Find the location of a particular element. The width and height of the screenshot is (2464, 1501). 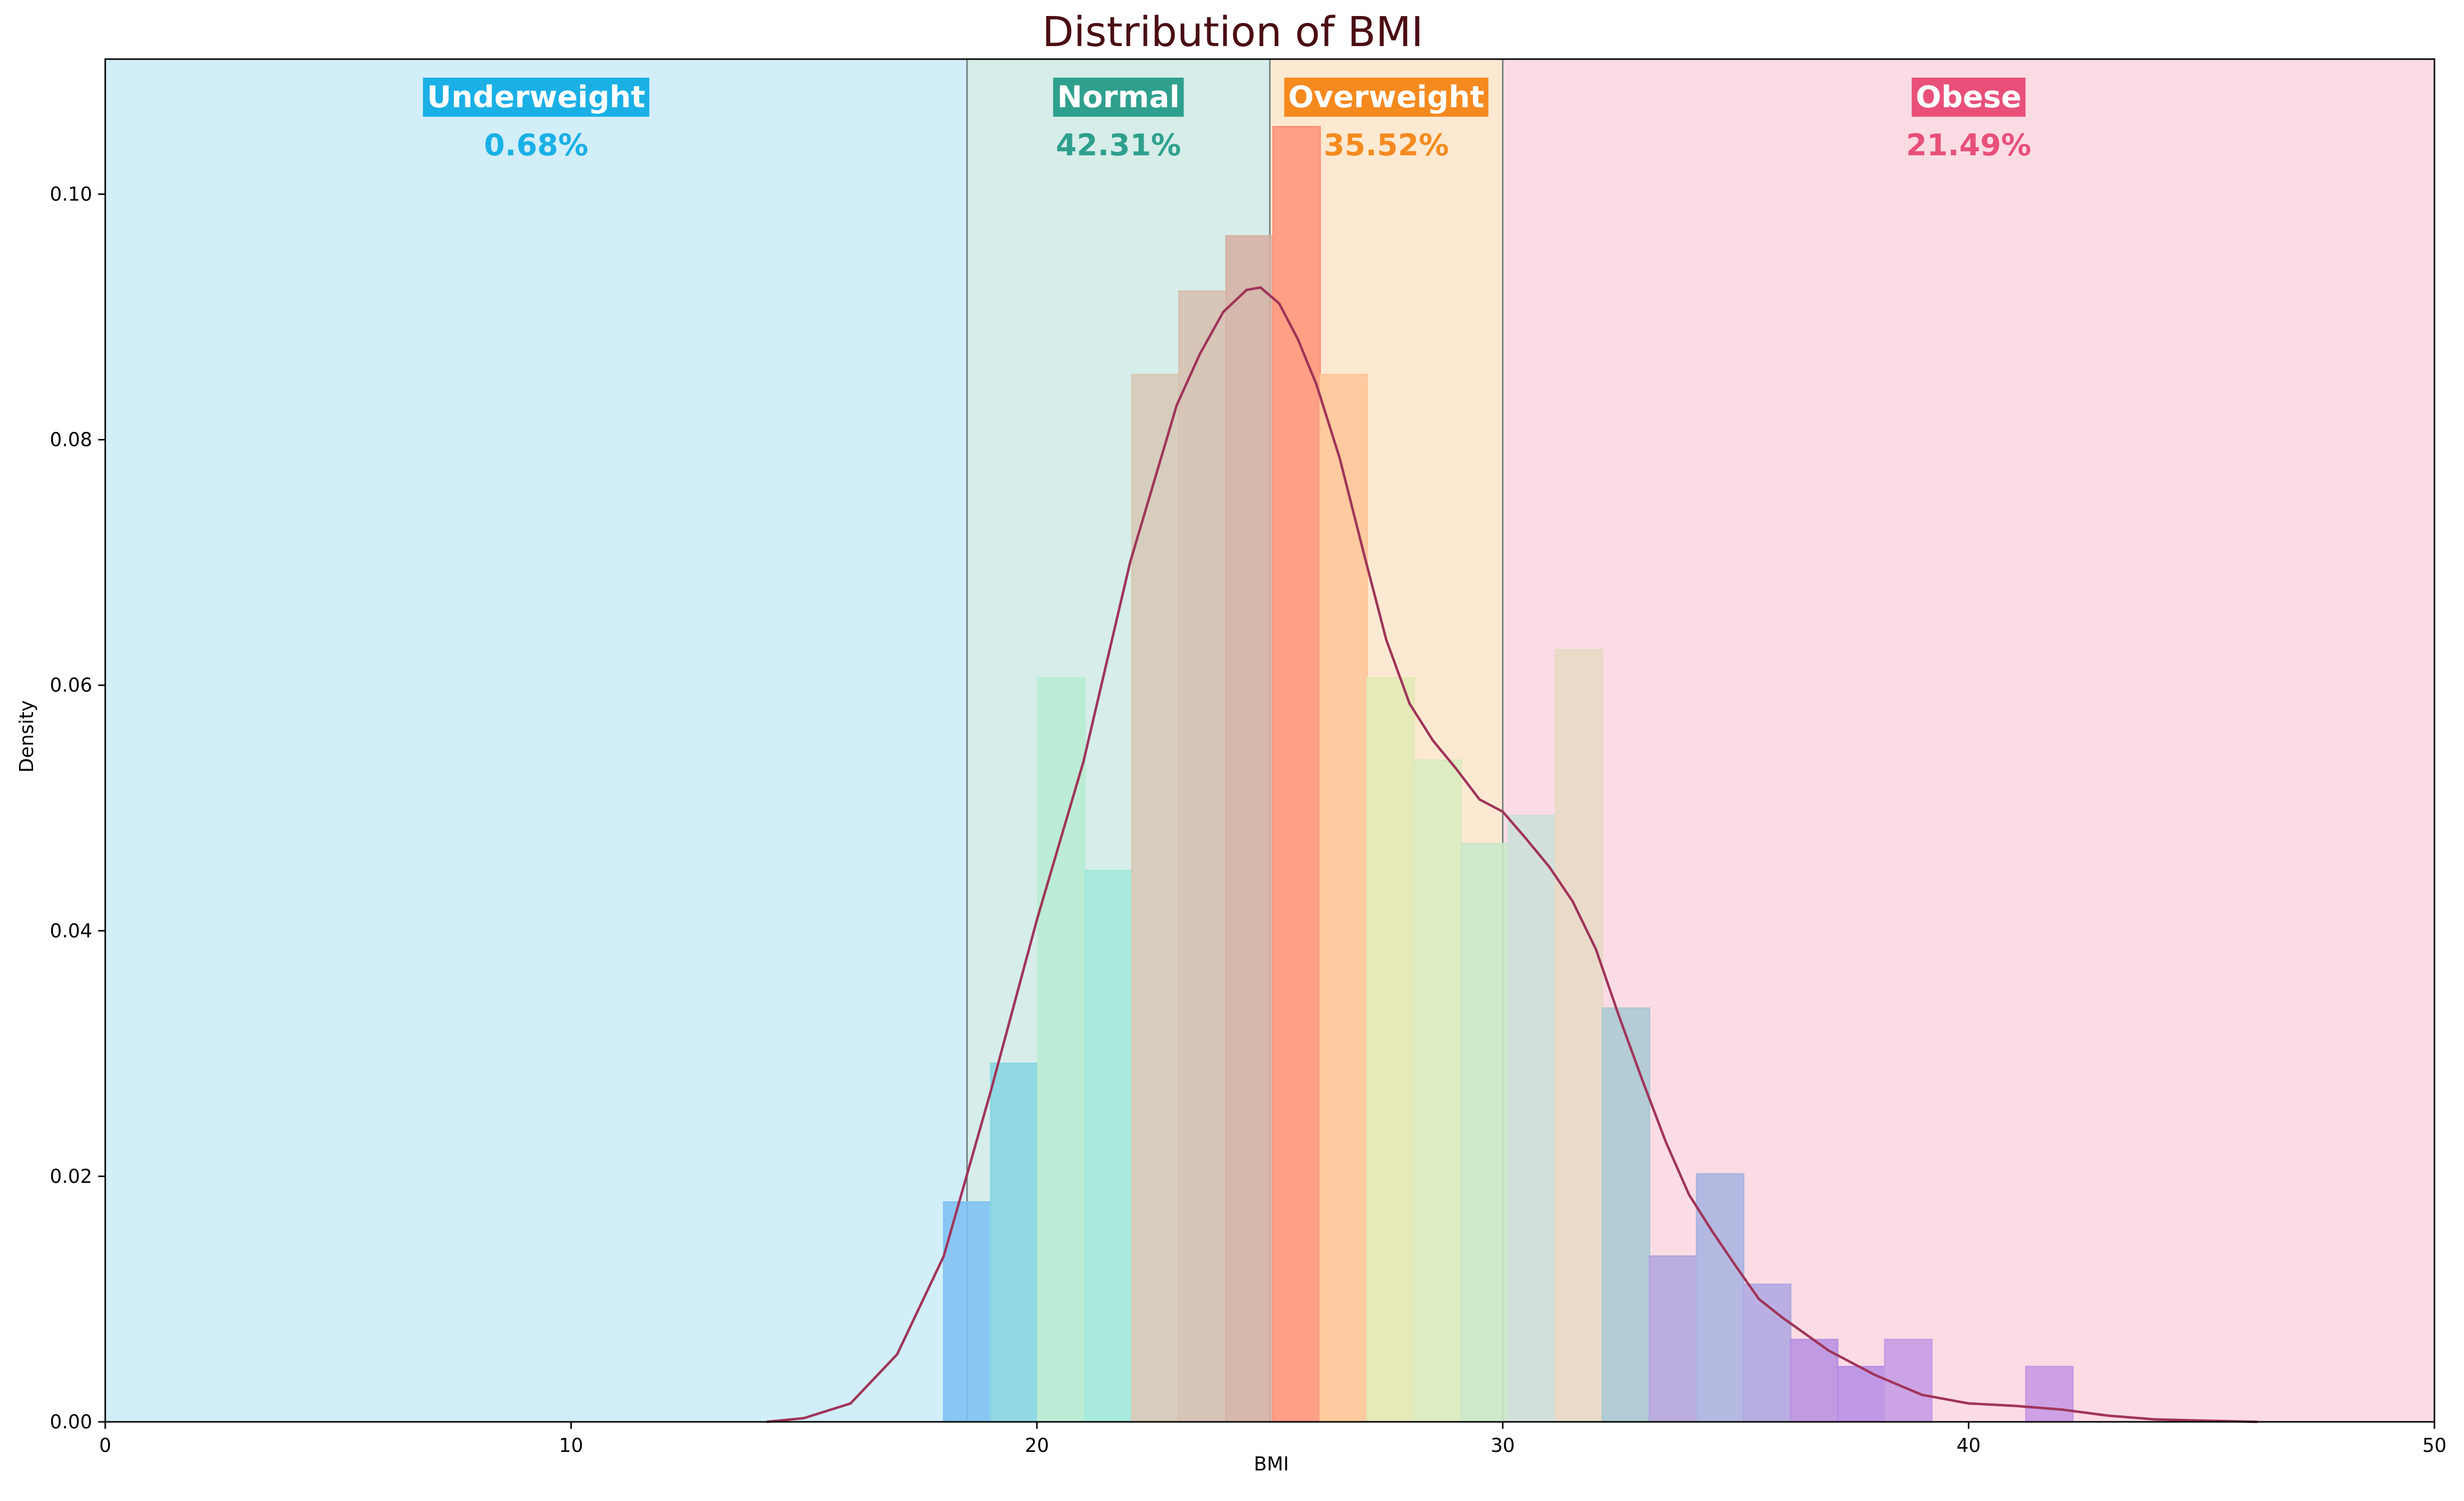

category-name: Normal is located at coordinates (1118, 97).